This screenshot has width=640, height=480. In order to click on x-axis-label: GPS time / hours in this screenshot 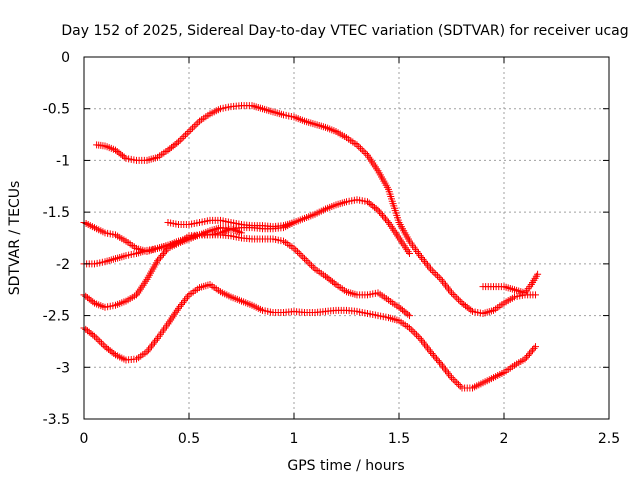, I will do `click(345, 466)`.